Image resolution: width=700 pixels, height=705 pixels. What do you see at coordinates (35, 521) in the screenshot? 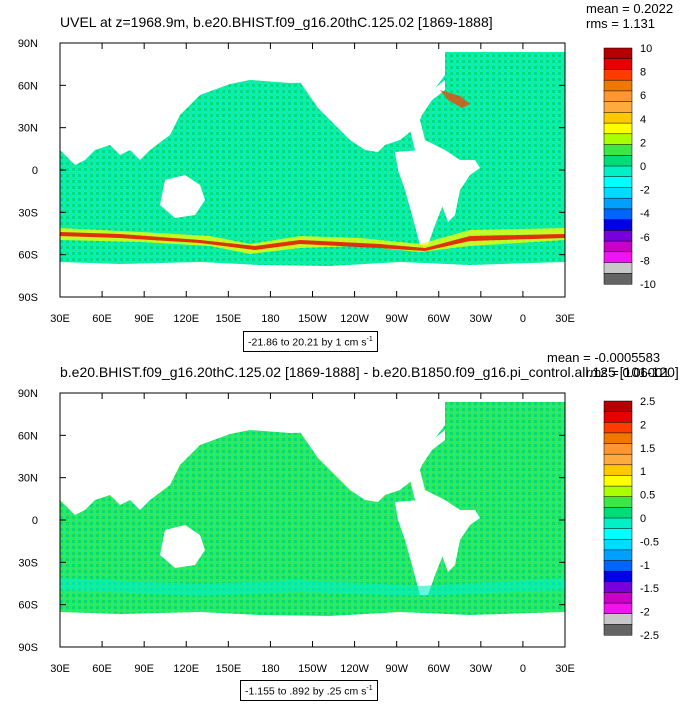
I see `y-tick-label: 0` at bounding box center [35, 521].